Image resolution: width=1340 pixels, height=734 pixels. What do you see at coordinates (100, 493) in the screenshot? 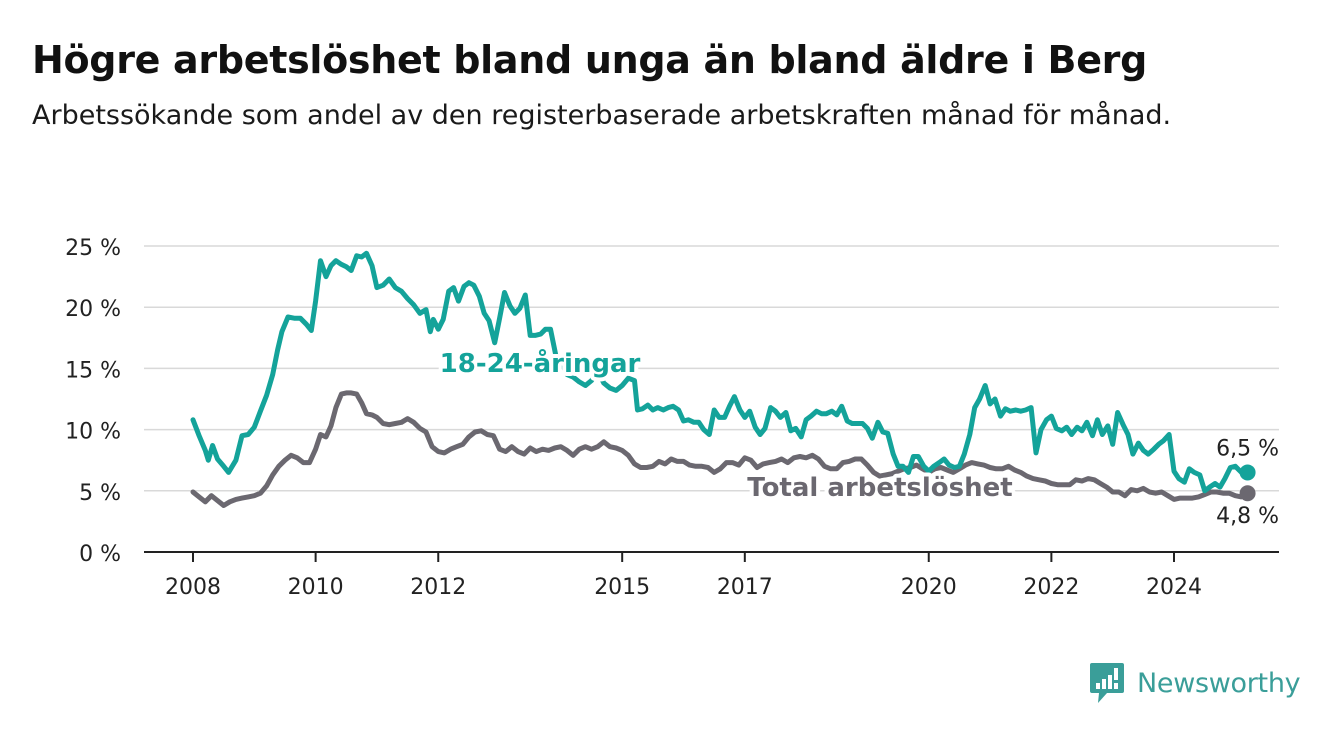
I see `y-tick-label: 5 %` at bounding box center [100, 493].